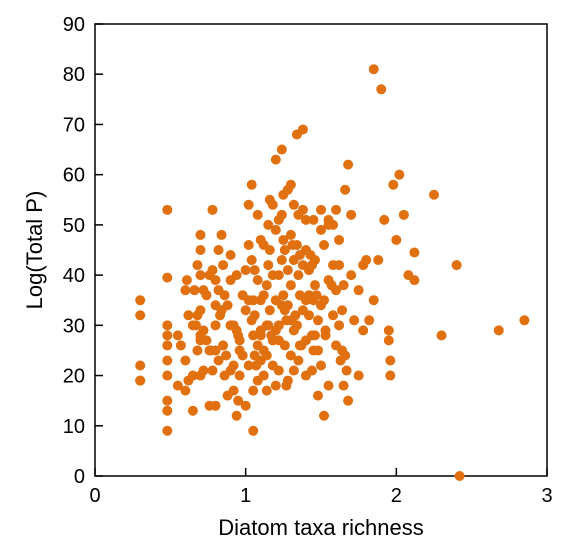 Image resolution: width=563 pixels, height=543 pixels. I want to click on y-tick-label: 40, so click(74, 276).